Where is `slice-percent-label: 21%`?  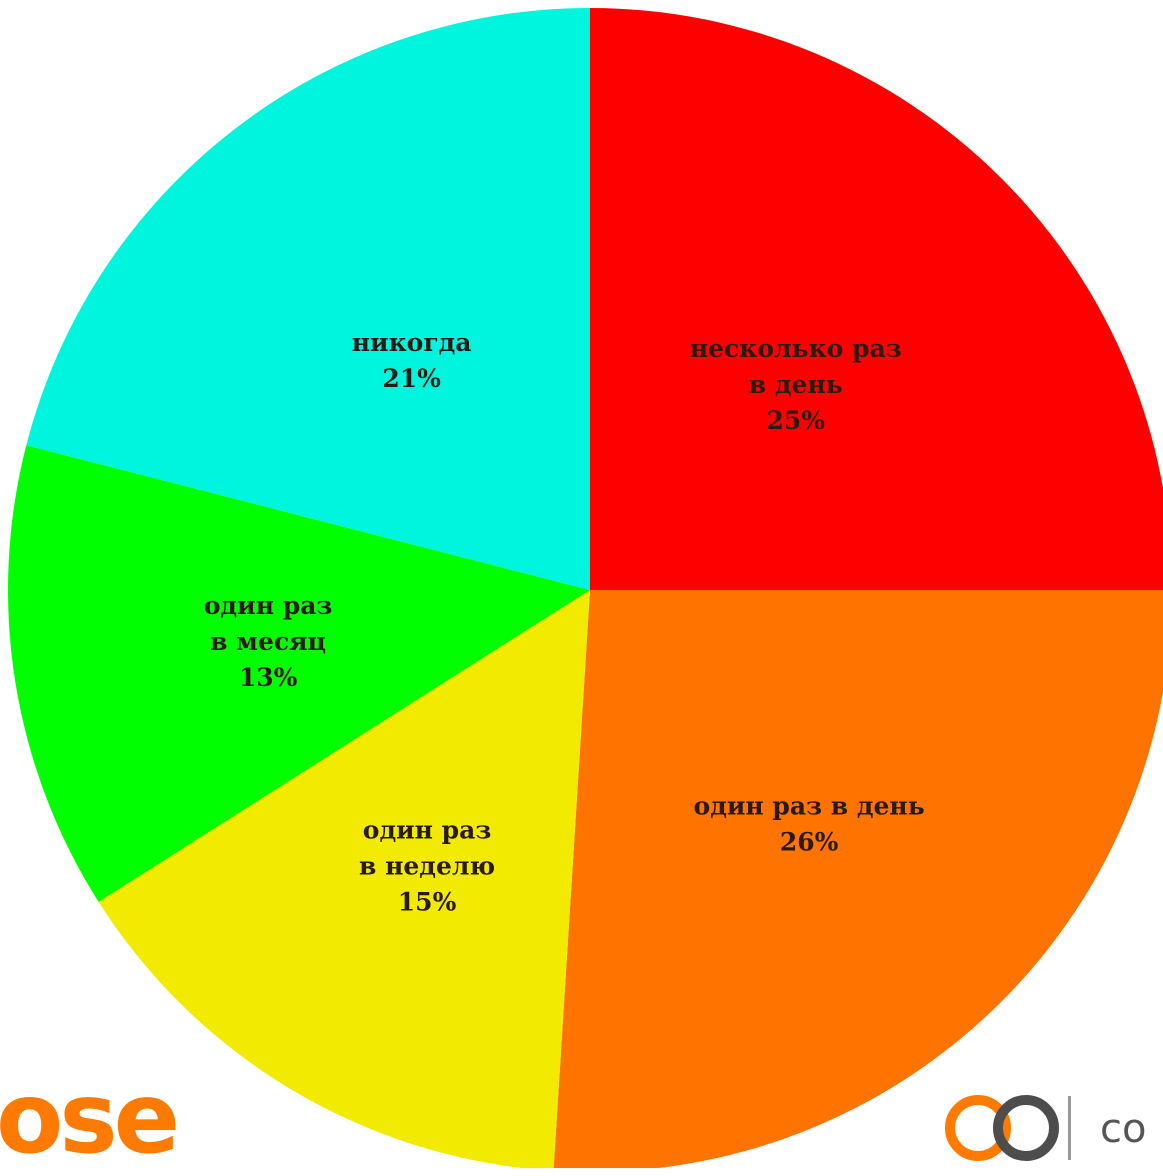 slice-percent-label: 21% is located at coordinates (411, 378).